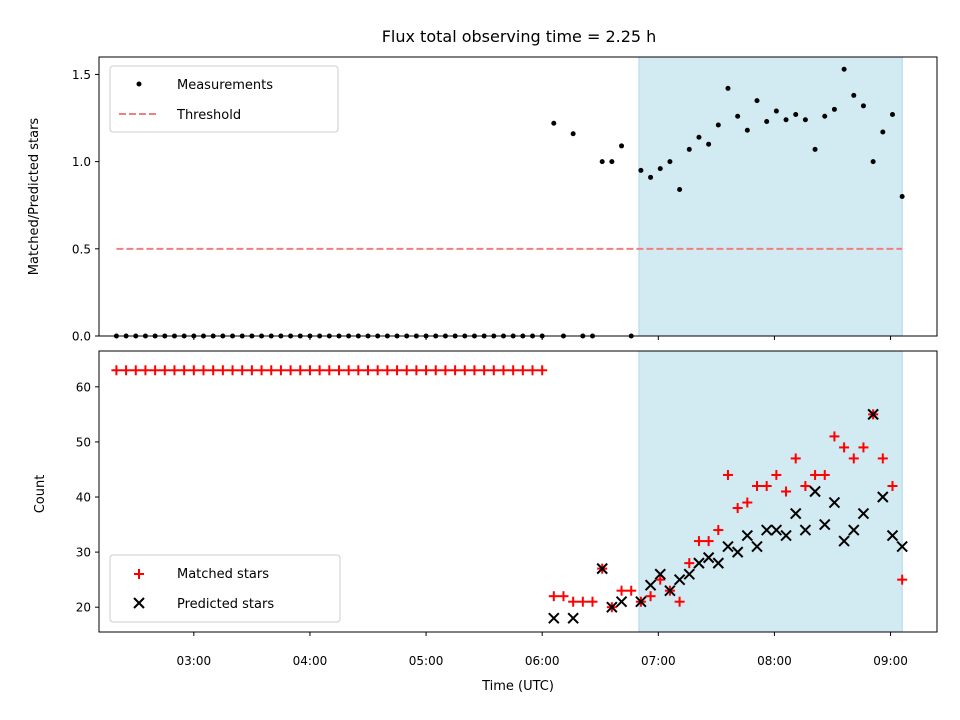  Describe the element at coordinates (83, 442) in the screenshot. I see `y-tick-label: 50` at that location.